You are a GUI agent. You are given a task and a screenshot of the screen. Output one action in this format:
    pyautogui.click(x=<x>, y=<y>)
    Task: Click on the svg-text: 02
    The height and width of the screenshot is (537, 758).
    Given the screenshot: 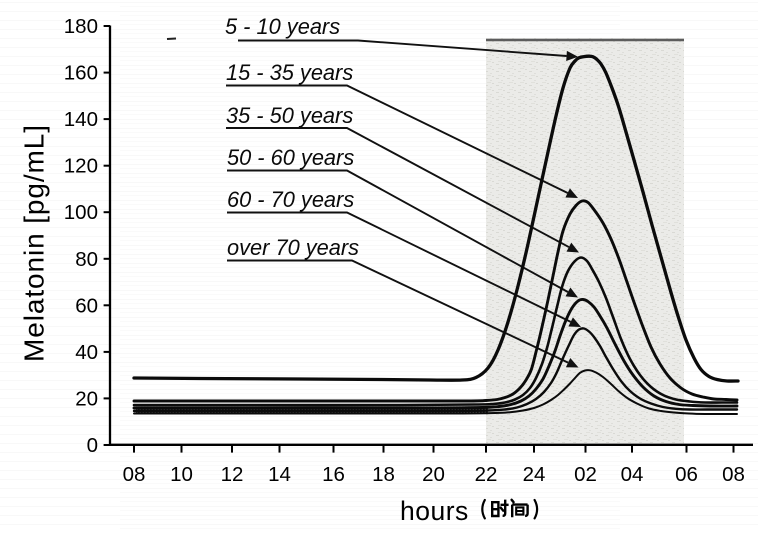 What is the action you would take?
    pyautogui.click(x=585, y=474)
    